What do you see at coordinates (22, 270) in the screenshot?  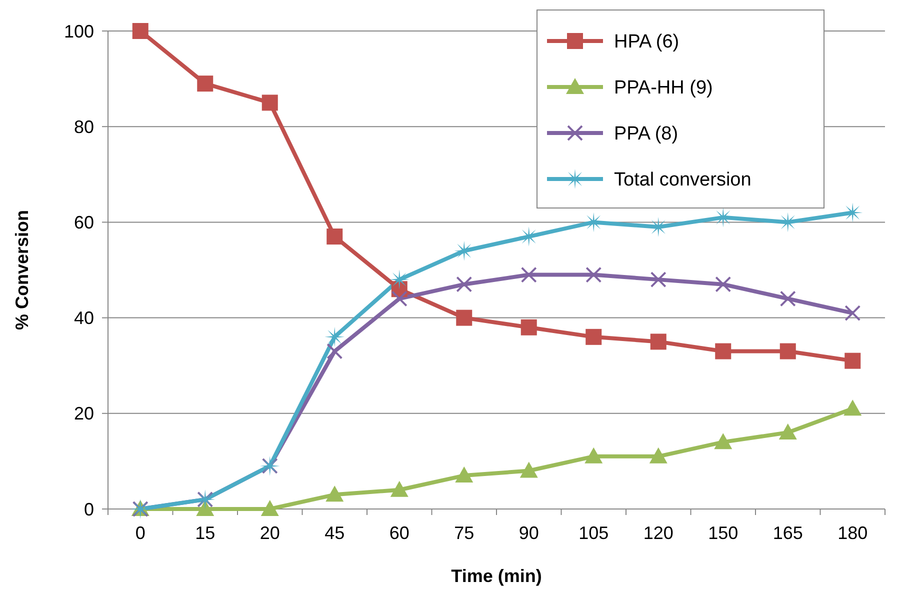 I see `y-axis-title: % Conversion` at bounding box center [22, 270].